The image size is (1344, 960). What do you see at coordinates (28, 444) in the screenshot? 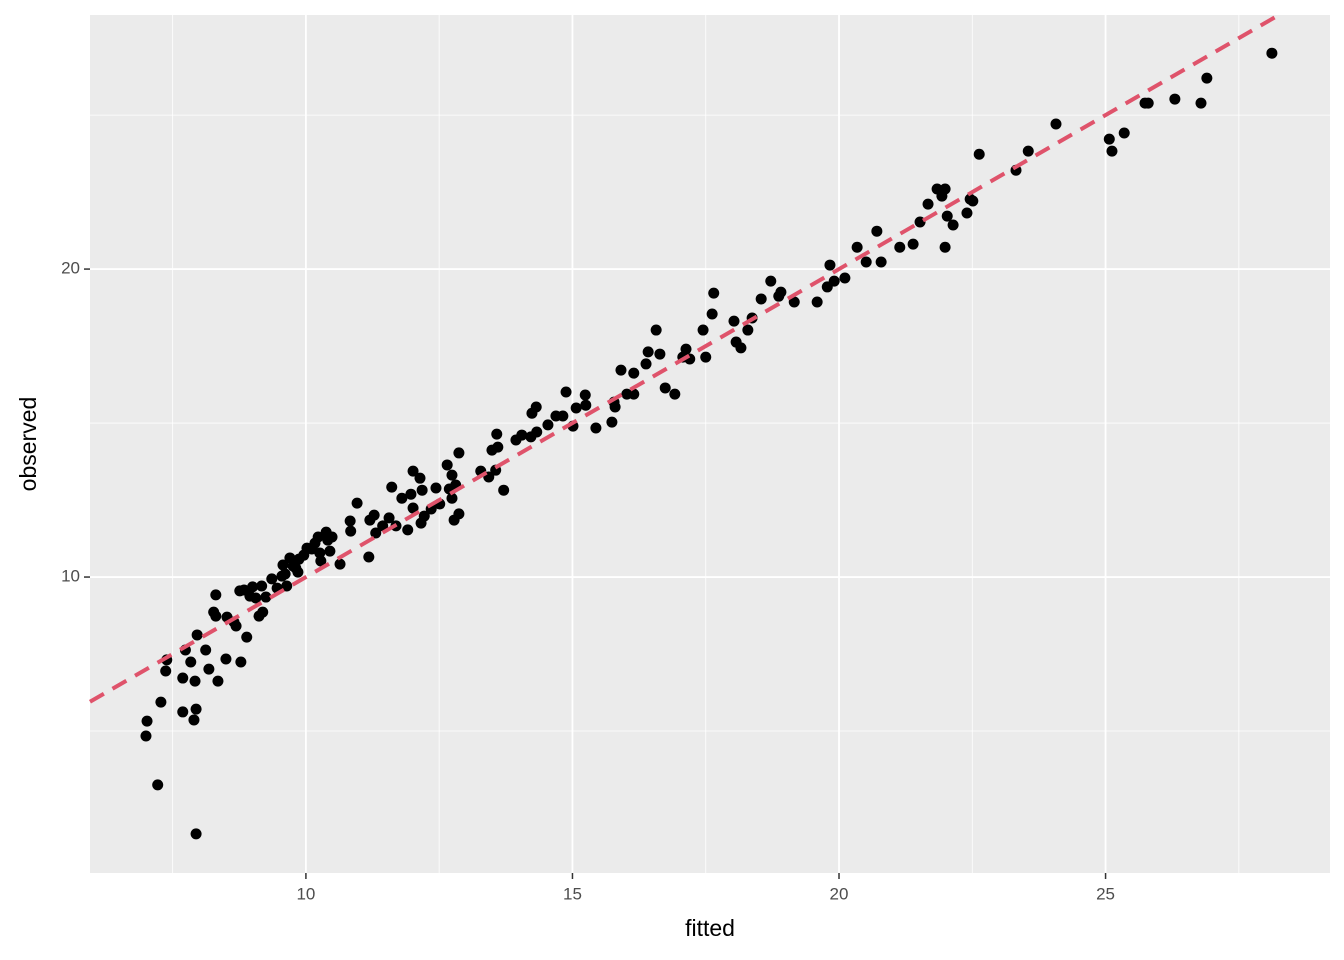
I see `y-axis-title: observed` at bounding box center [28, 444].